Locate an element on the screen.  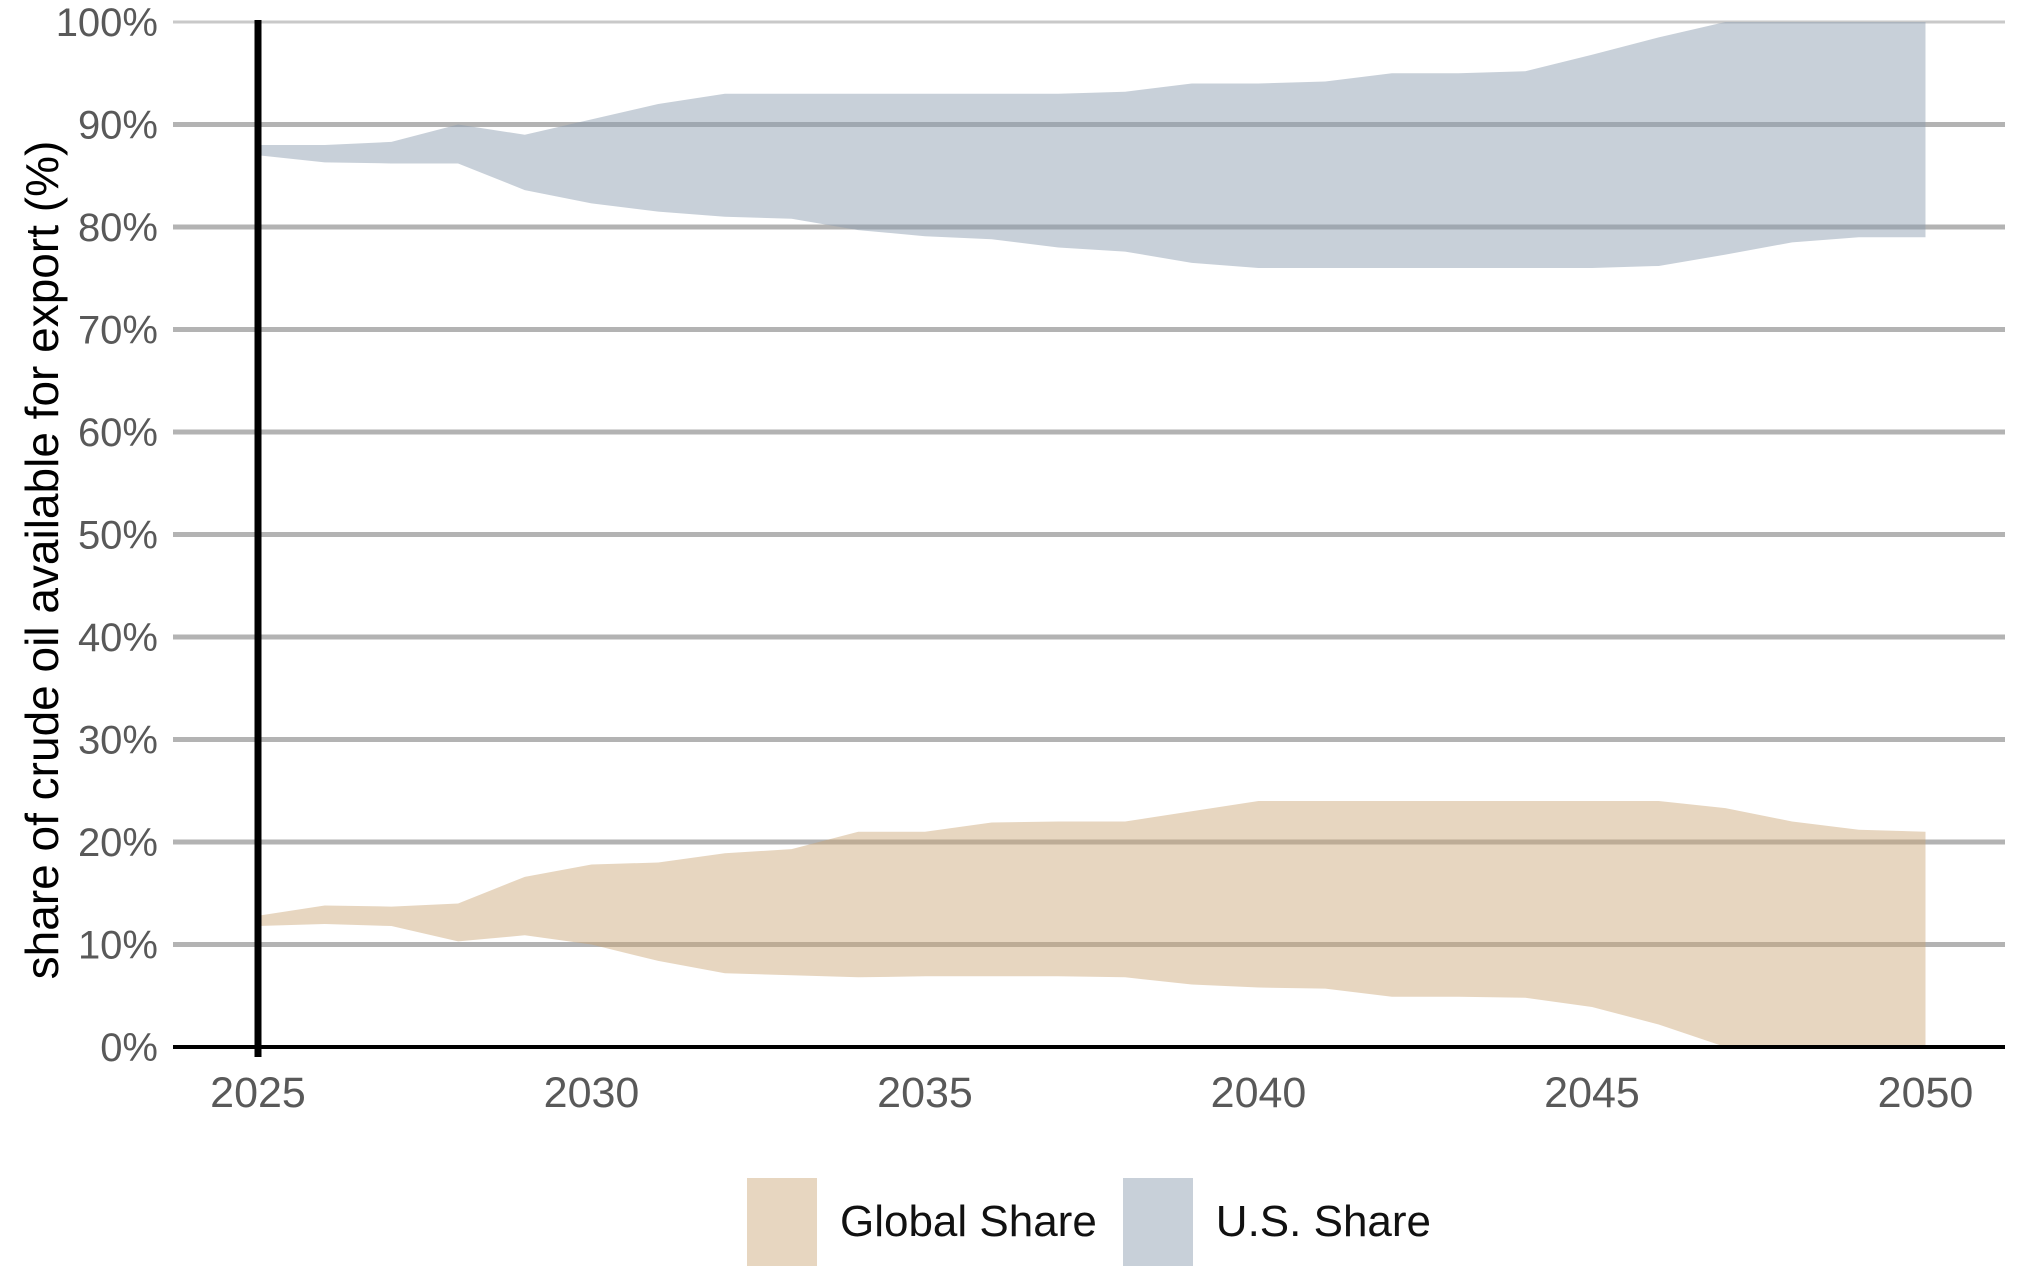
x-tick-label-2025: 2025 is located at coordinates (258, 1093).